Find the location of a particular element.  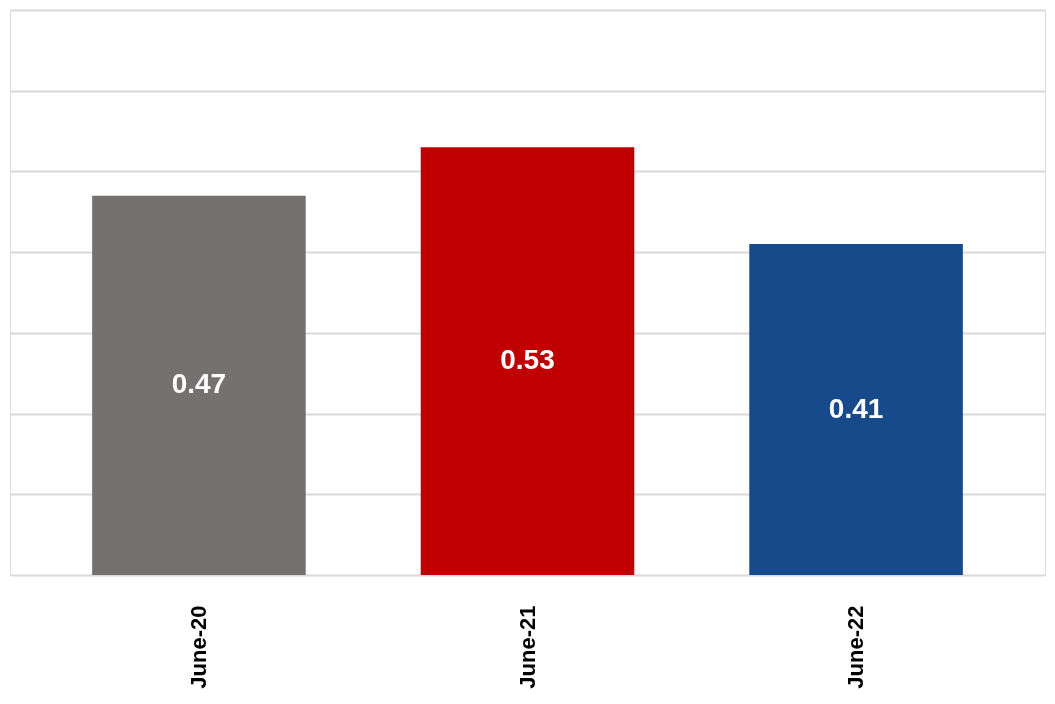

data-label: 0.47 is located at coordinates (199, 384).